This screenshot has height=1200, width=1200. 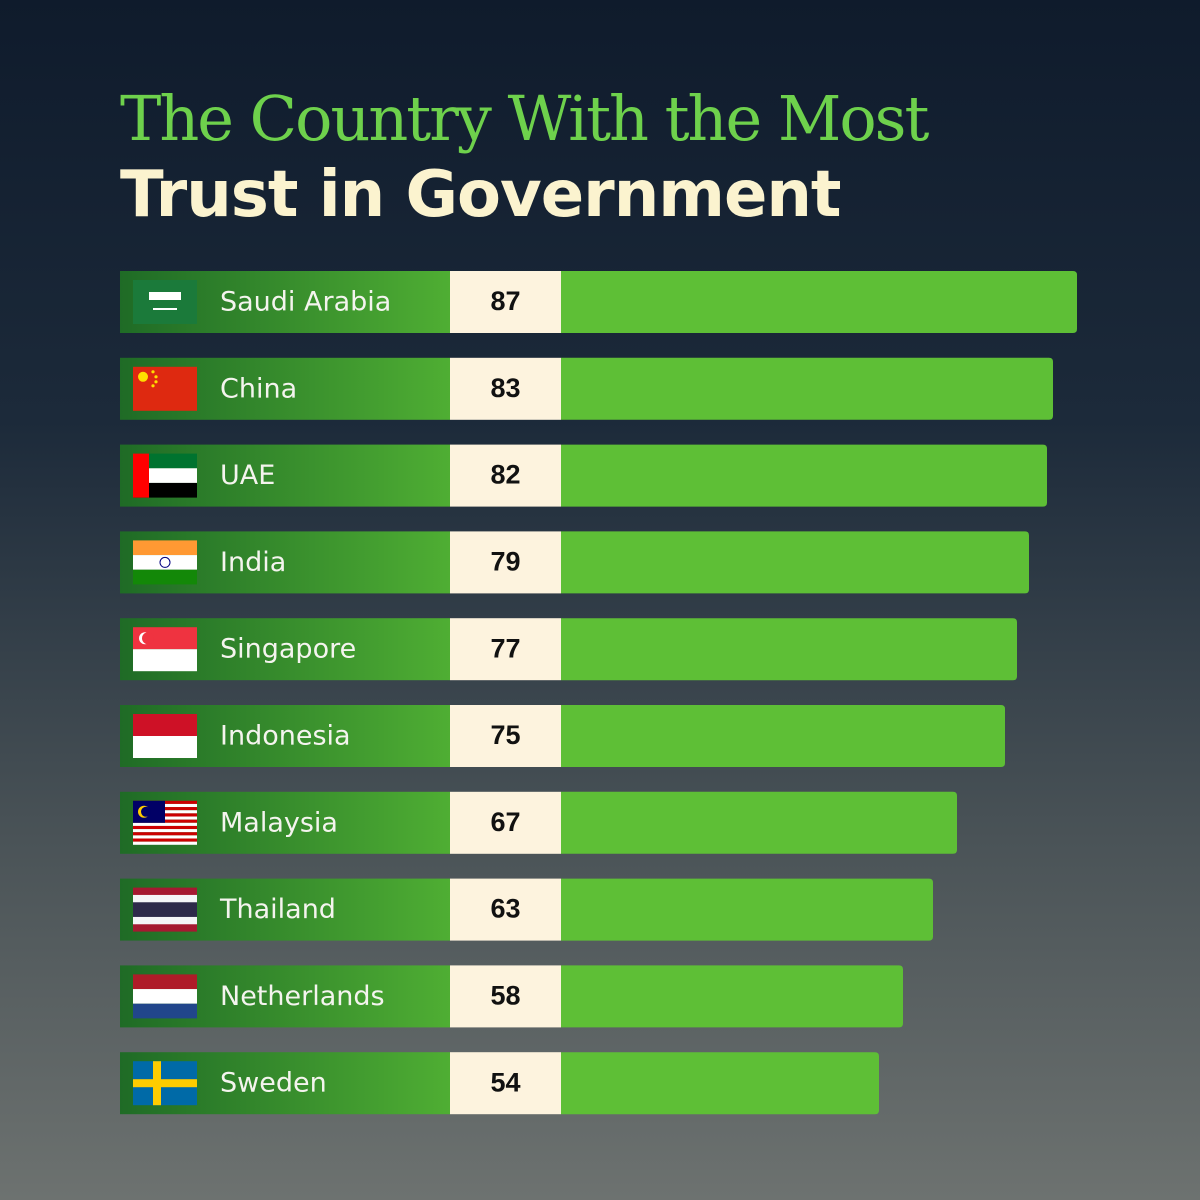 I want to click on category-label: UAE, so click(x=247, y=475).